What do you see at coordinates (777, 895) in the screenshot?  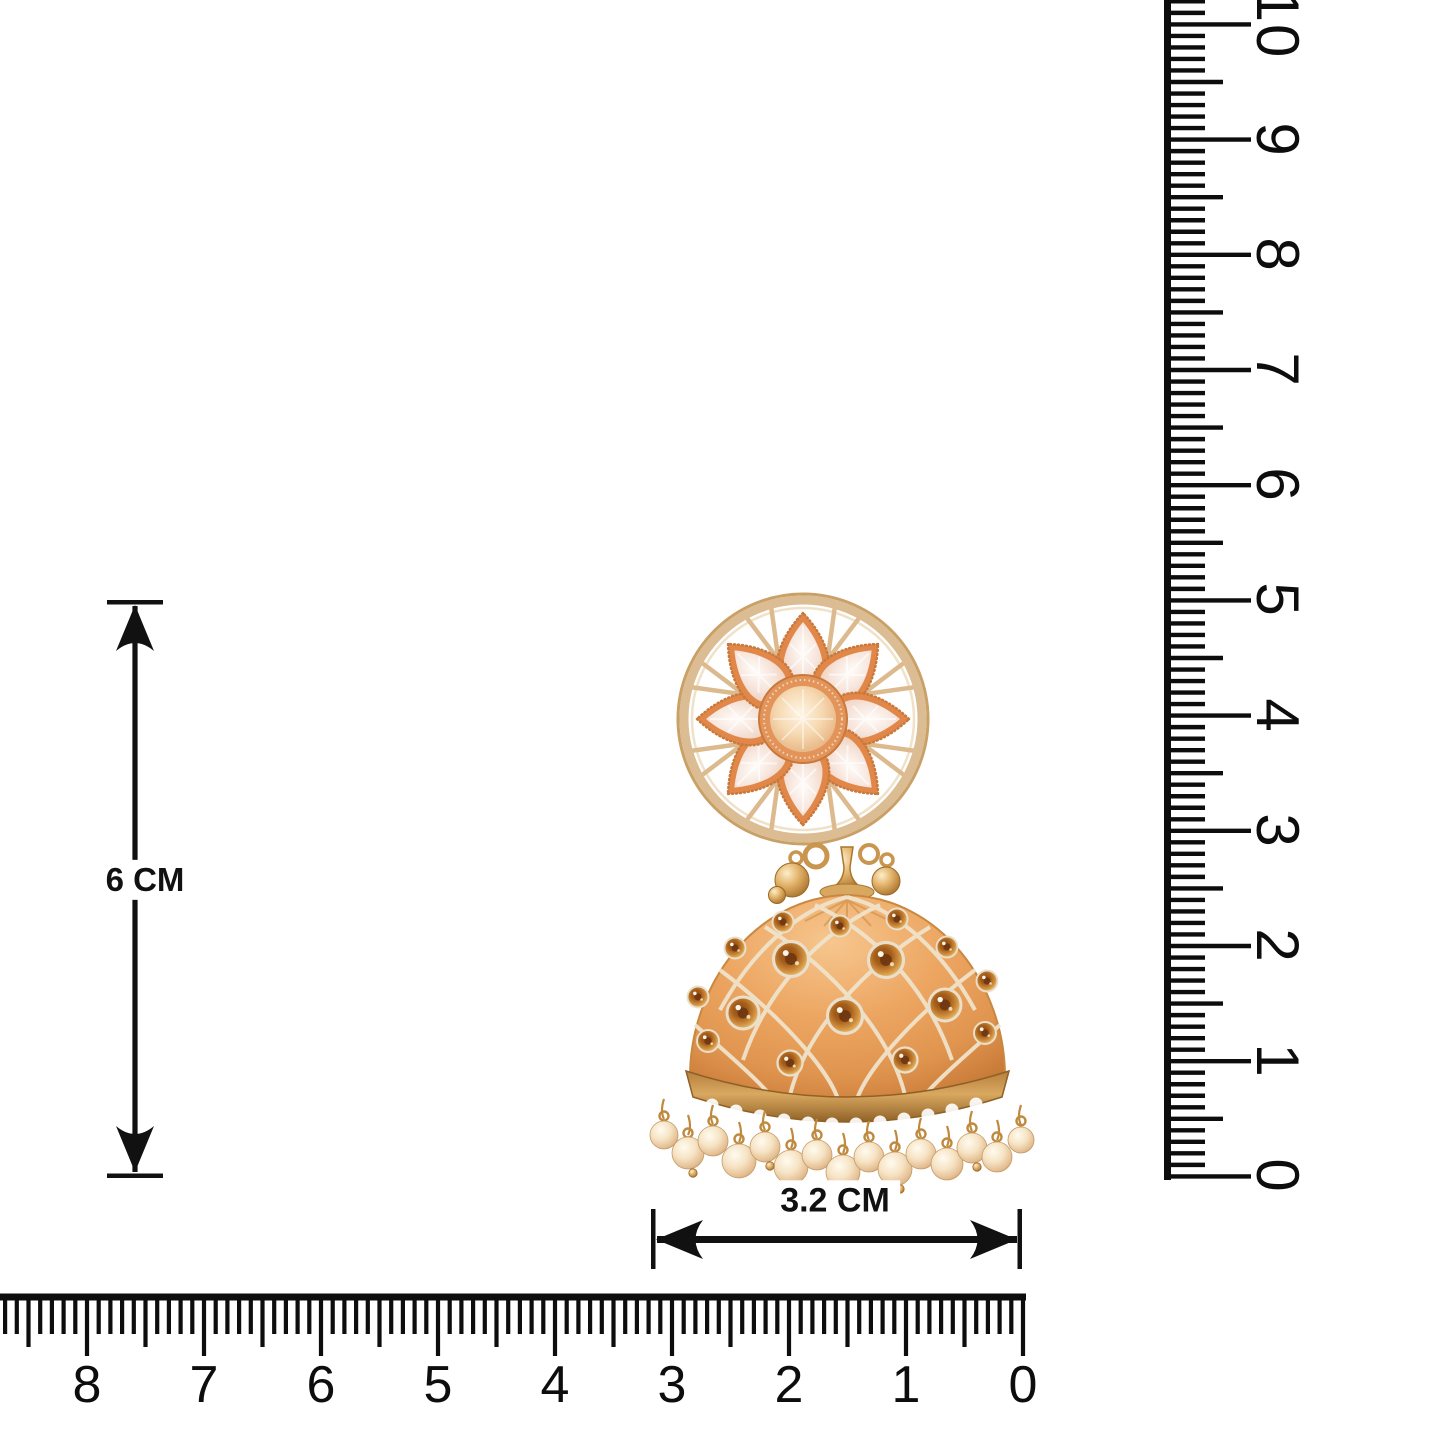 I see `gold-ball-small` at bounding box center [777, 895].